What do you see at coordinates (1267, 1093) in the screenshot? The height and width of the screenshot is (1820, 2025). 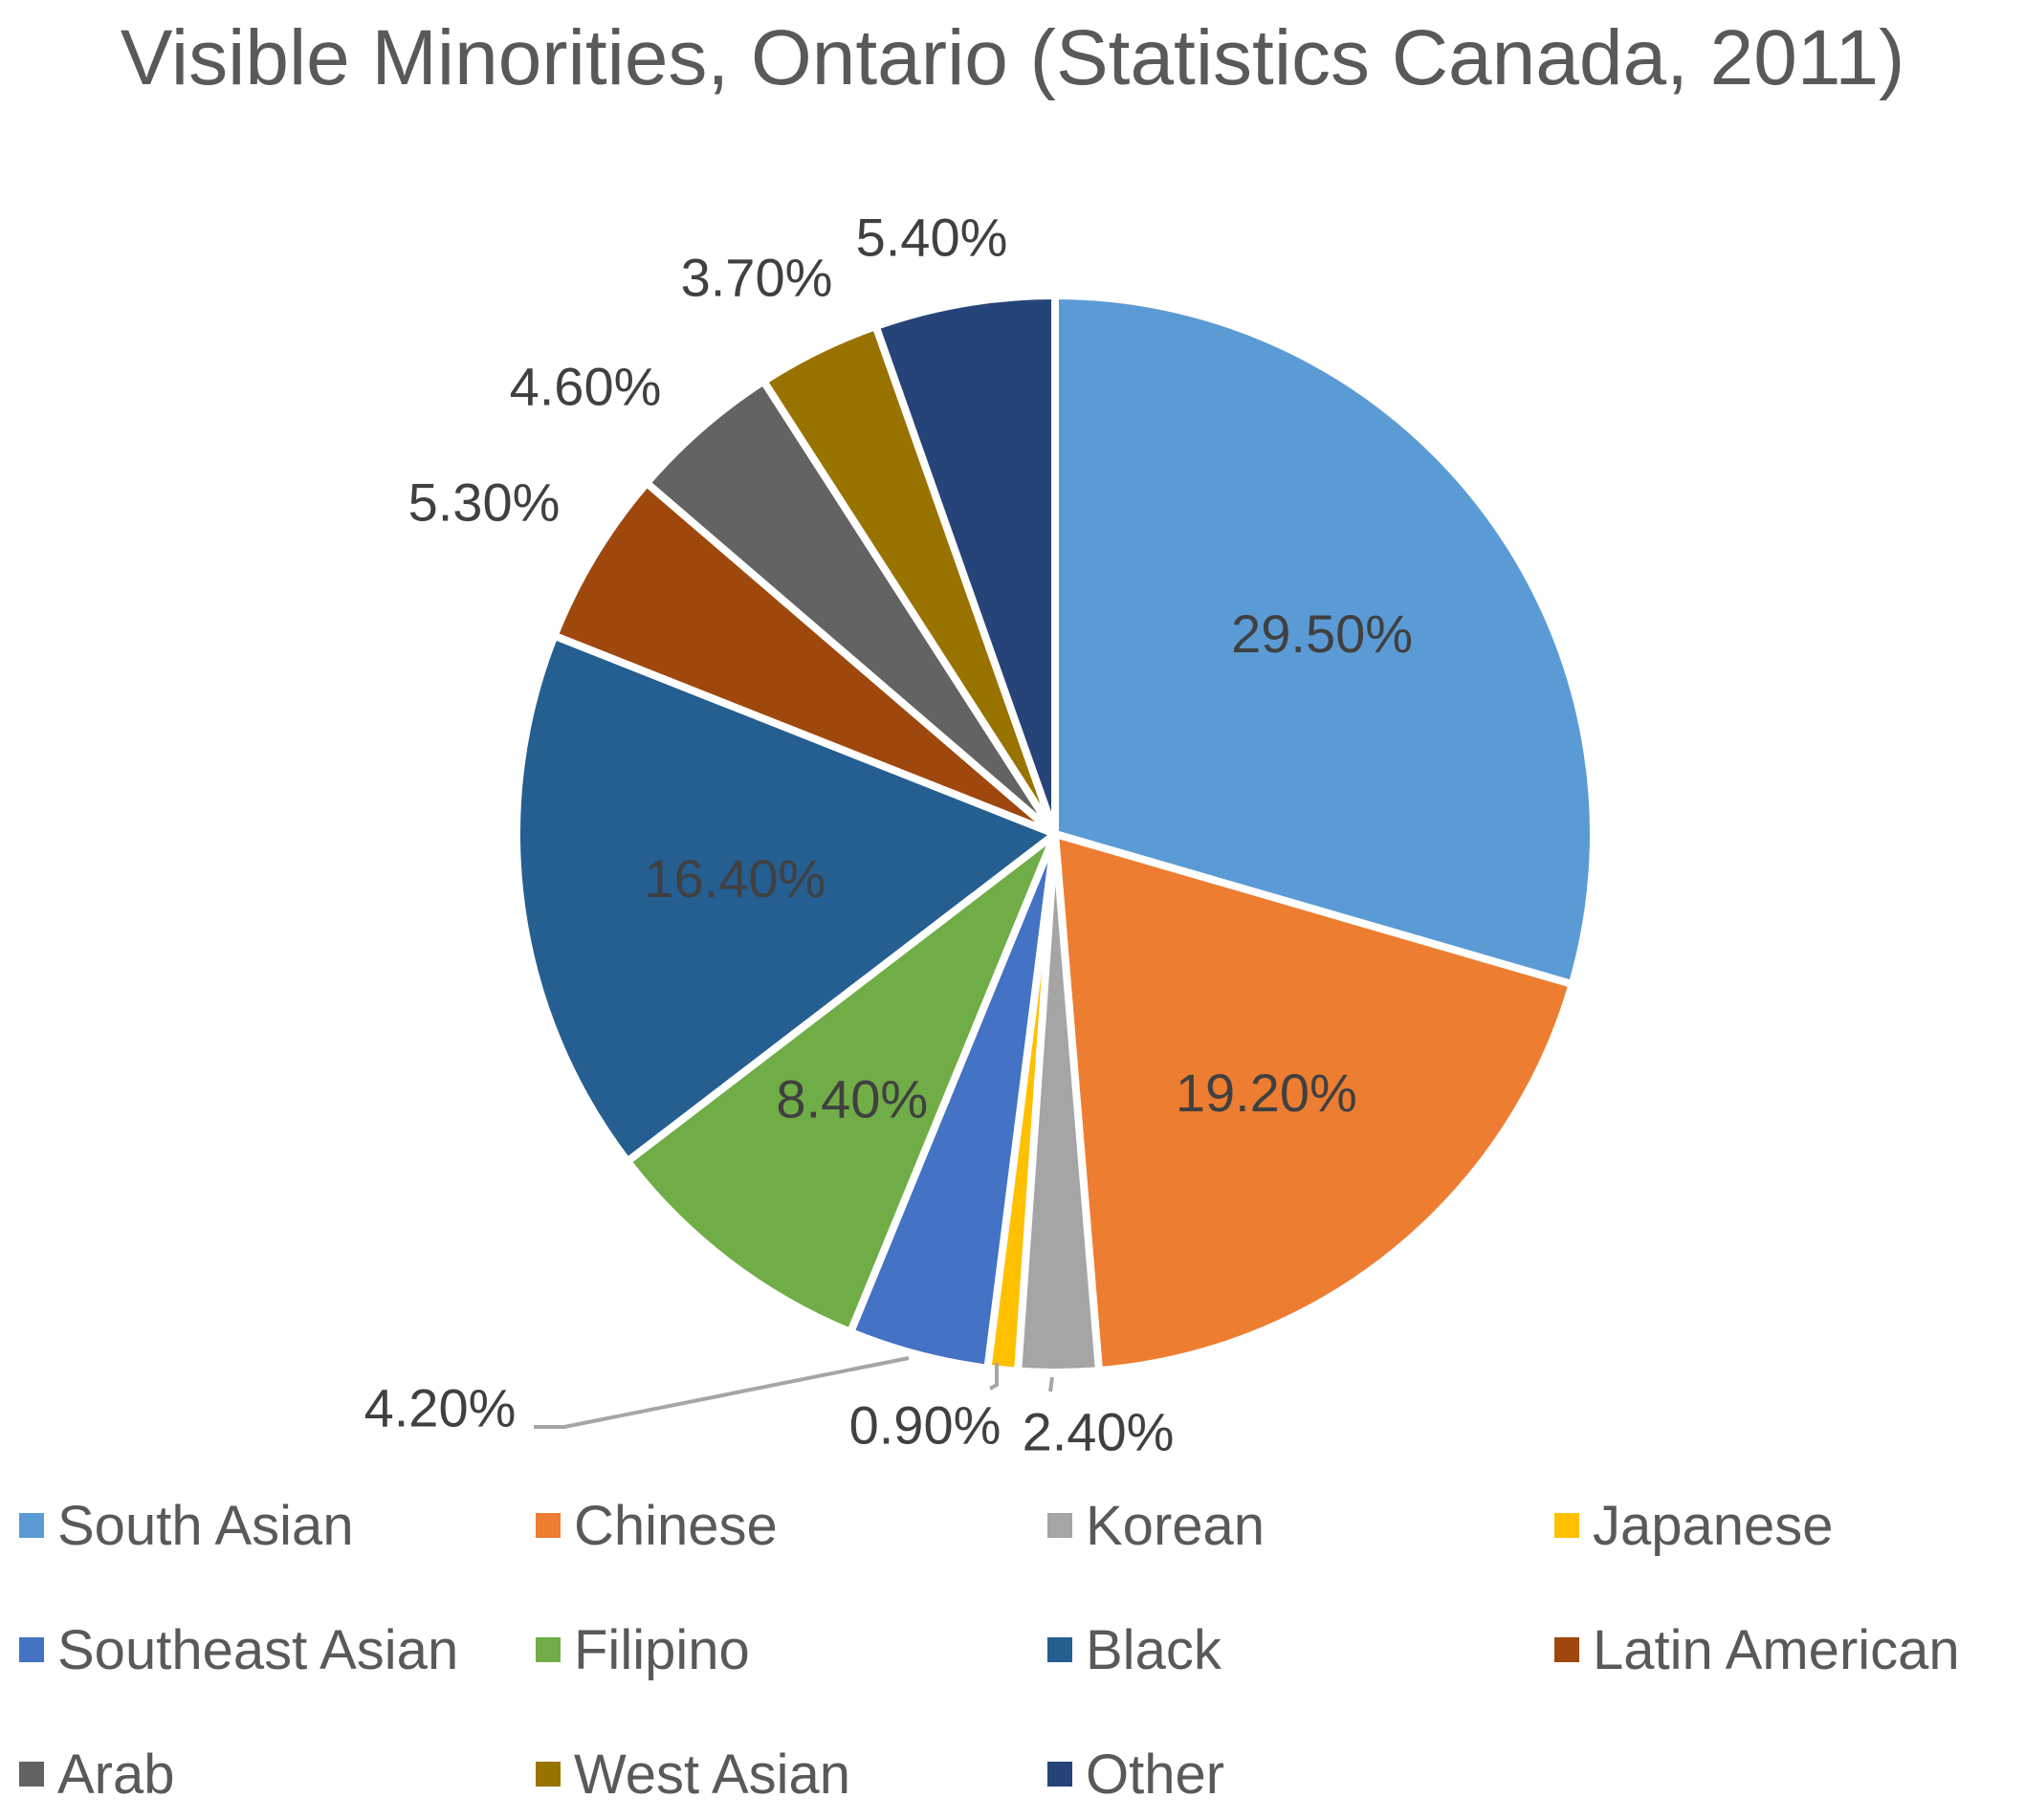 I see `data-label-chinese: 19.20%` at bounding box center [1267, 1093].